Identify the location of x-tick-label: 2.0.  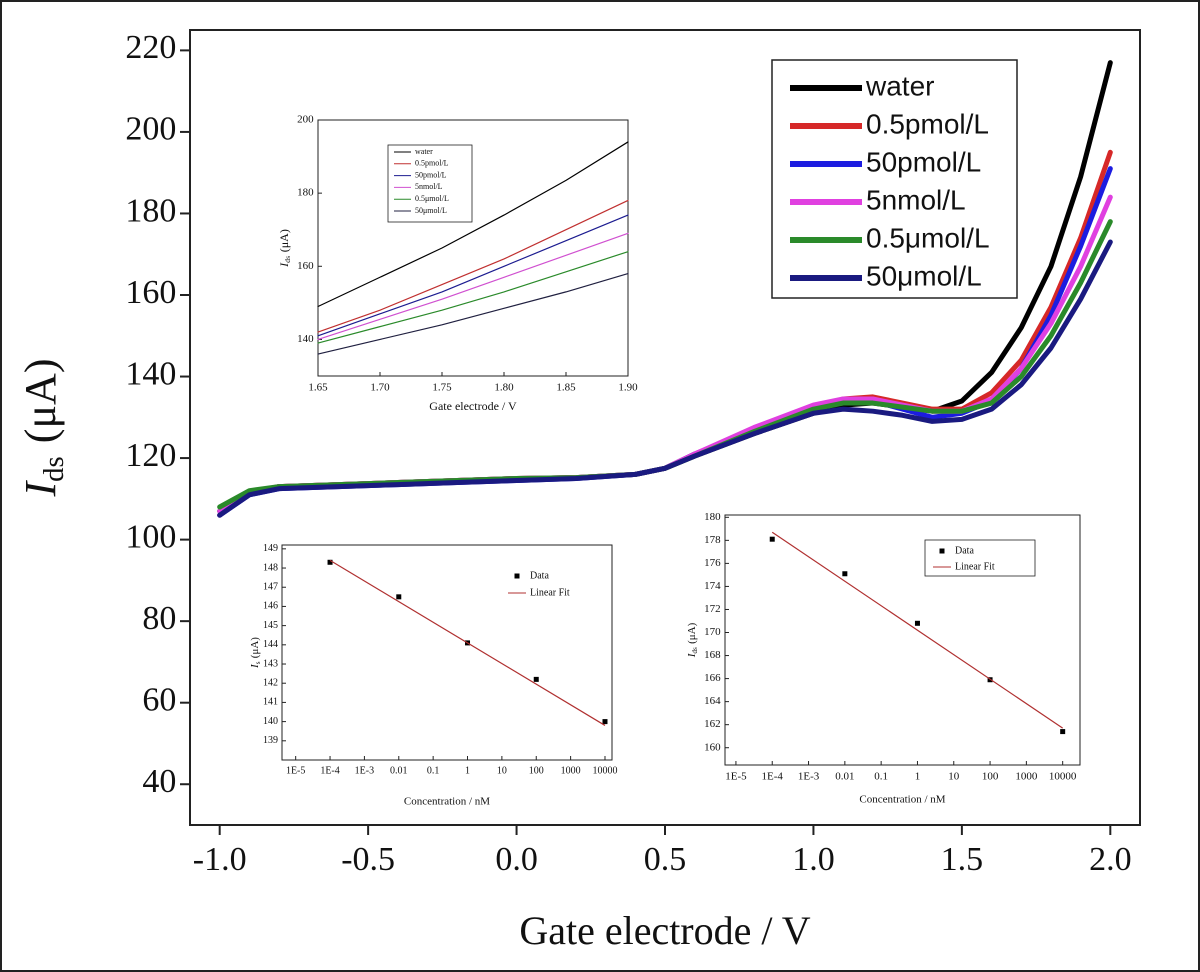
(1110, 859).